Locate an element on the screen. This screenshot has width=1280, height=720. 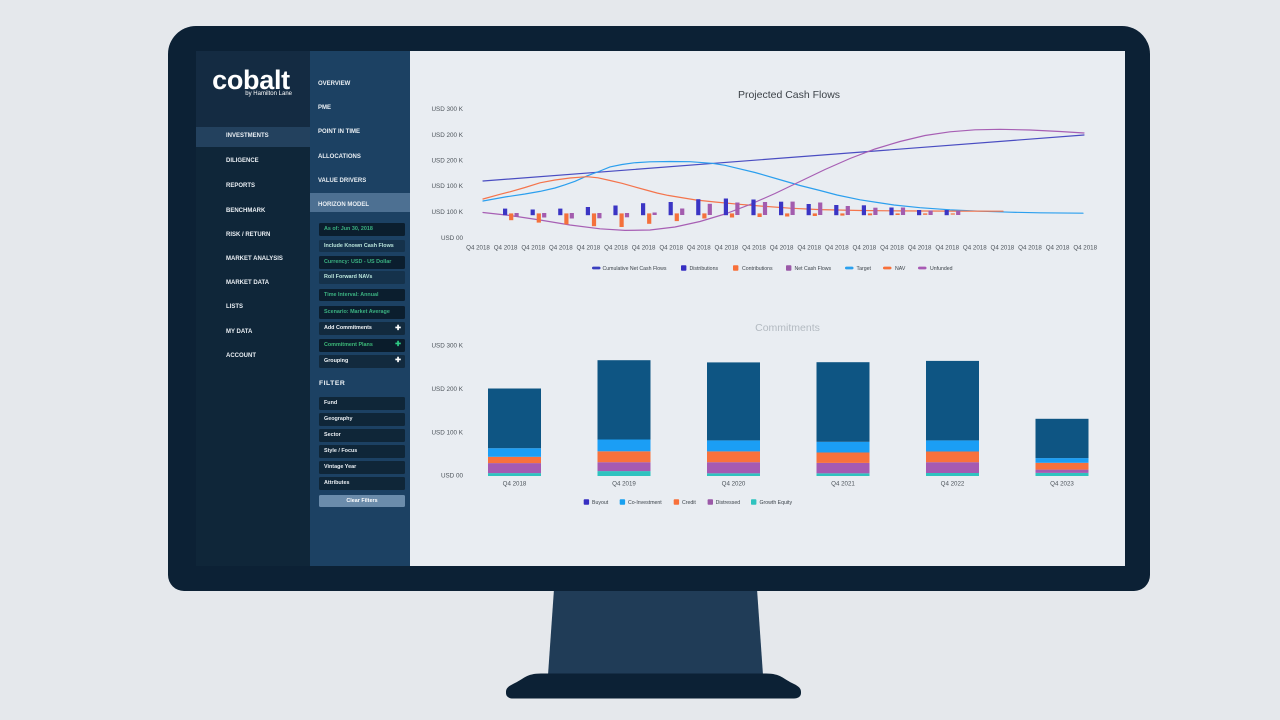
svg-text: Q4 2020 is located at coordinates (734, 484).